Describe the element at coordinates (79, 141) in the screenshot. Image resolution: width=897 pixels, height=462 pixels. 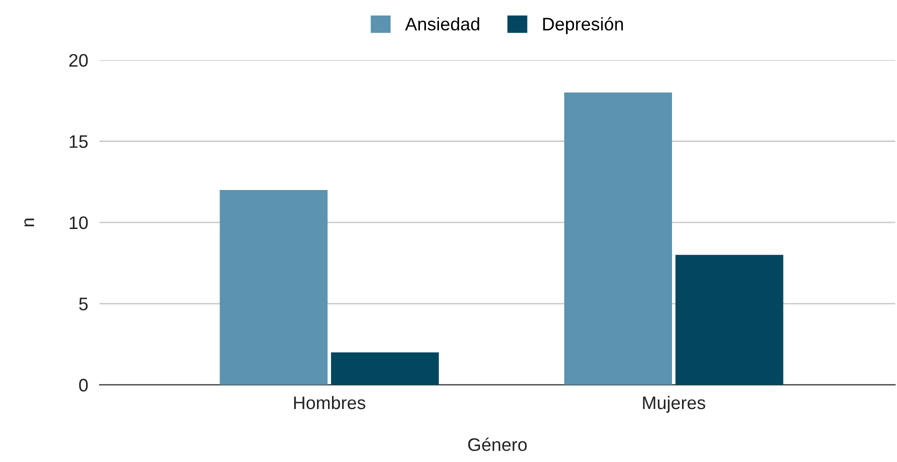
I see `y-tick-label: 15` at that location.